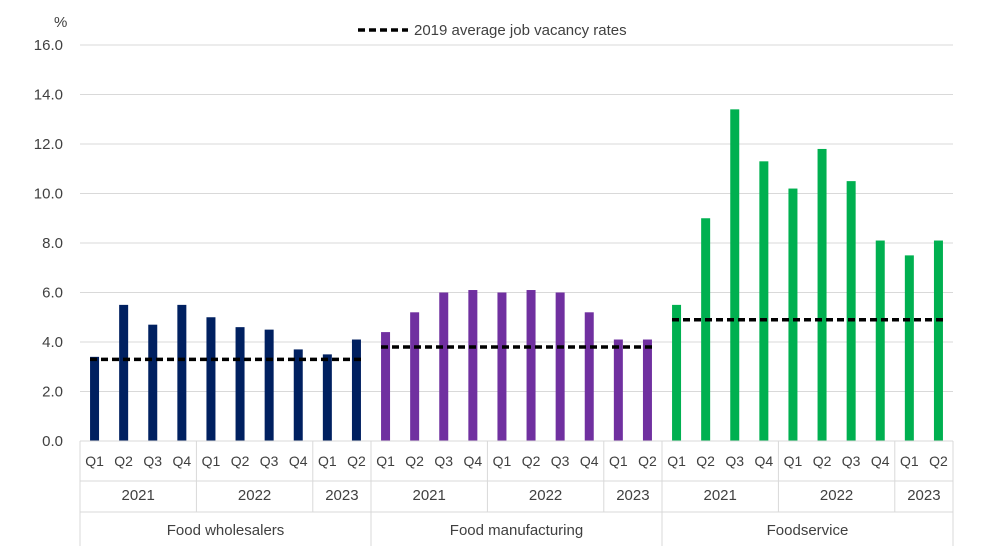 The width and height of the screenshot is (992, 558). I want to click on y-tick-label: 4.0, so click(52, 342).